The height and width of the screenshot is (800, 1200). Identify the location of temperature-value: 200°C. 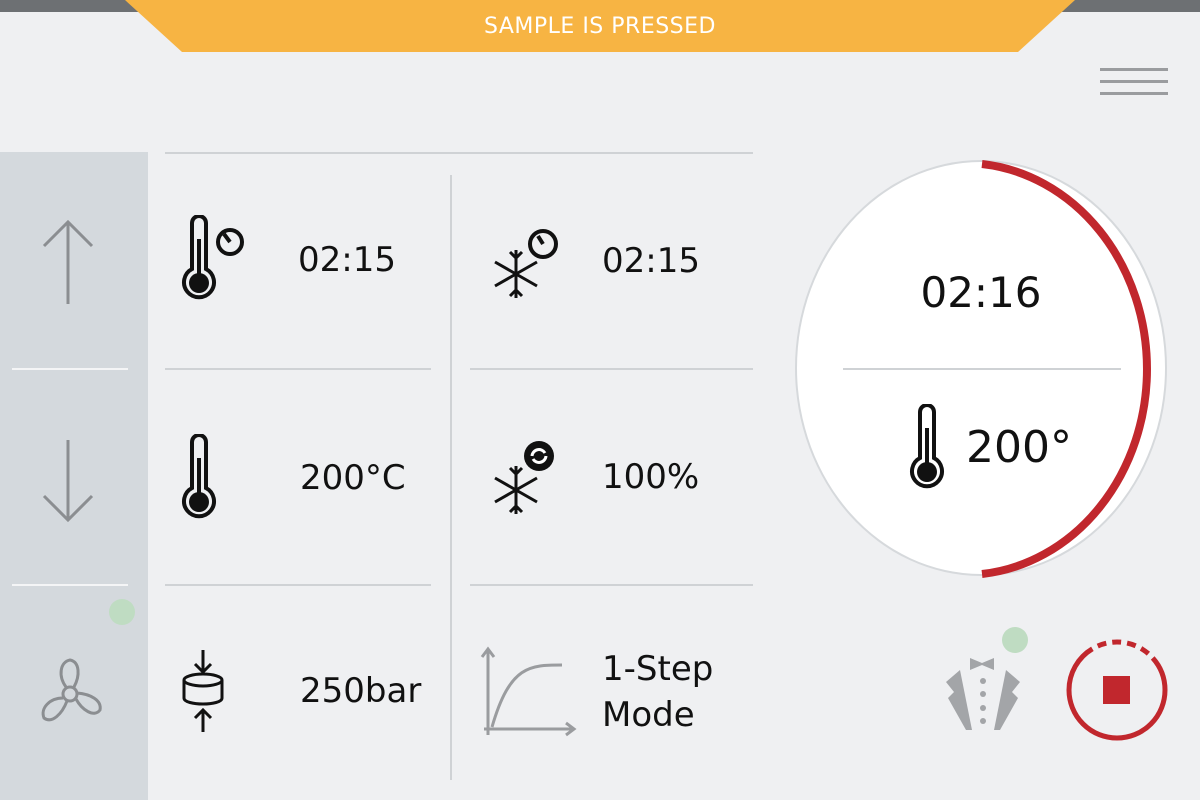
(353, 478).